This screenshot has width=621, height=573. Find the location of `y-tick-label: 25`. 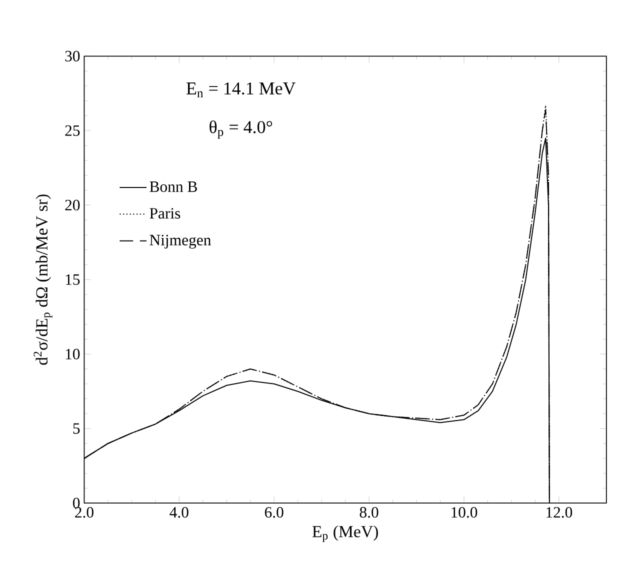

y-tick-label: 25 is located at coordinates (72, 130).